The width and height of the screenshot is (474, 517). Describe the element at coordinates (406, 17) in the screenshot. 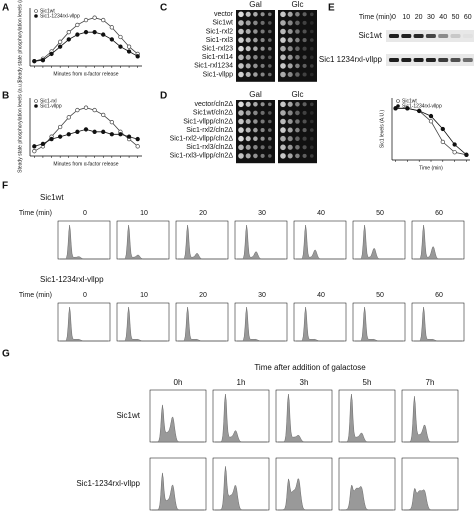

I see `time-value: 10` at that location.